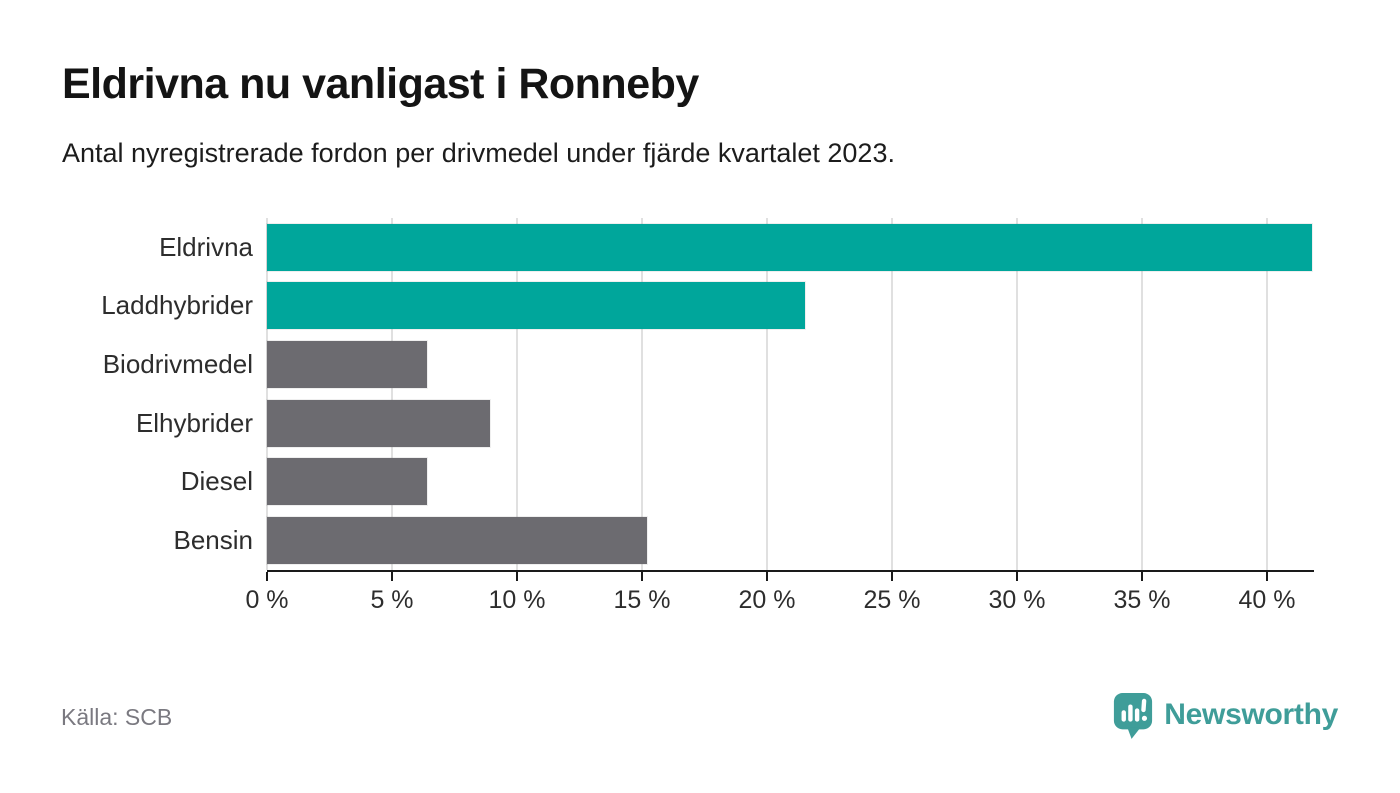  I want to click on axis-tick-label: 15 %, so click(642, 600).